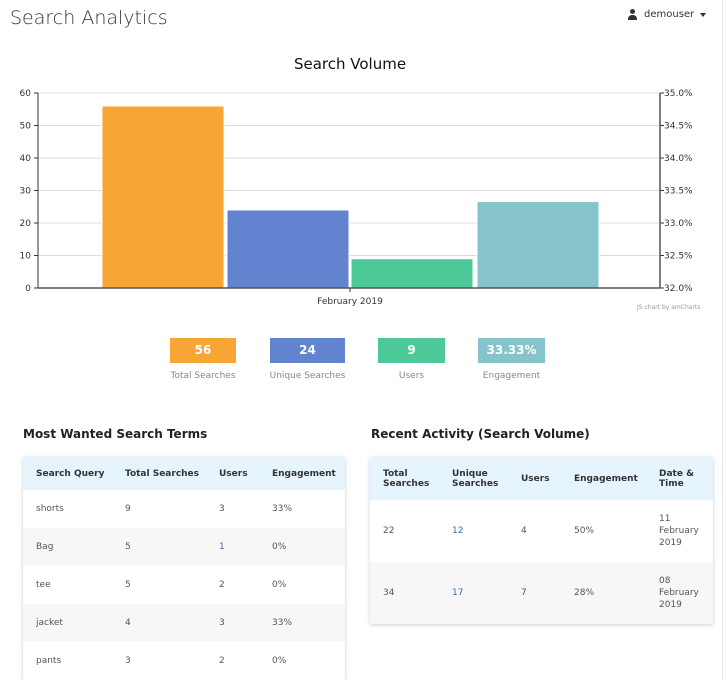  I want to click on kpi-value: 56, so click(203, 350).